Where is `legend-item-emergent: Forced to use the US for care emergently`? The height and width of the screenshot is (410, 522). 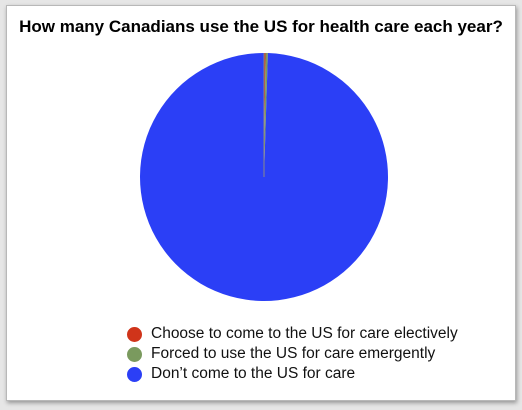
legend-item-emergent: Forced to use the US for care emergently is located at coordinates (292, 354).